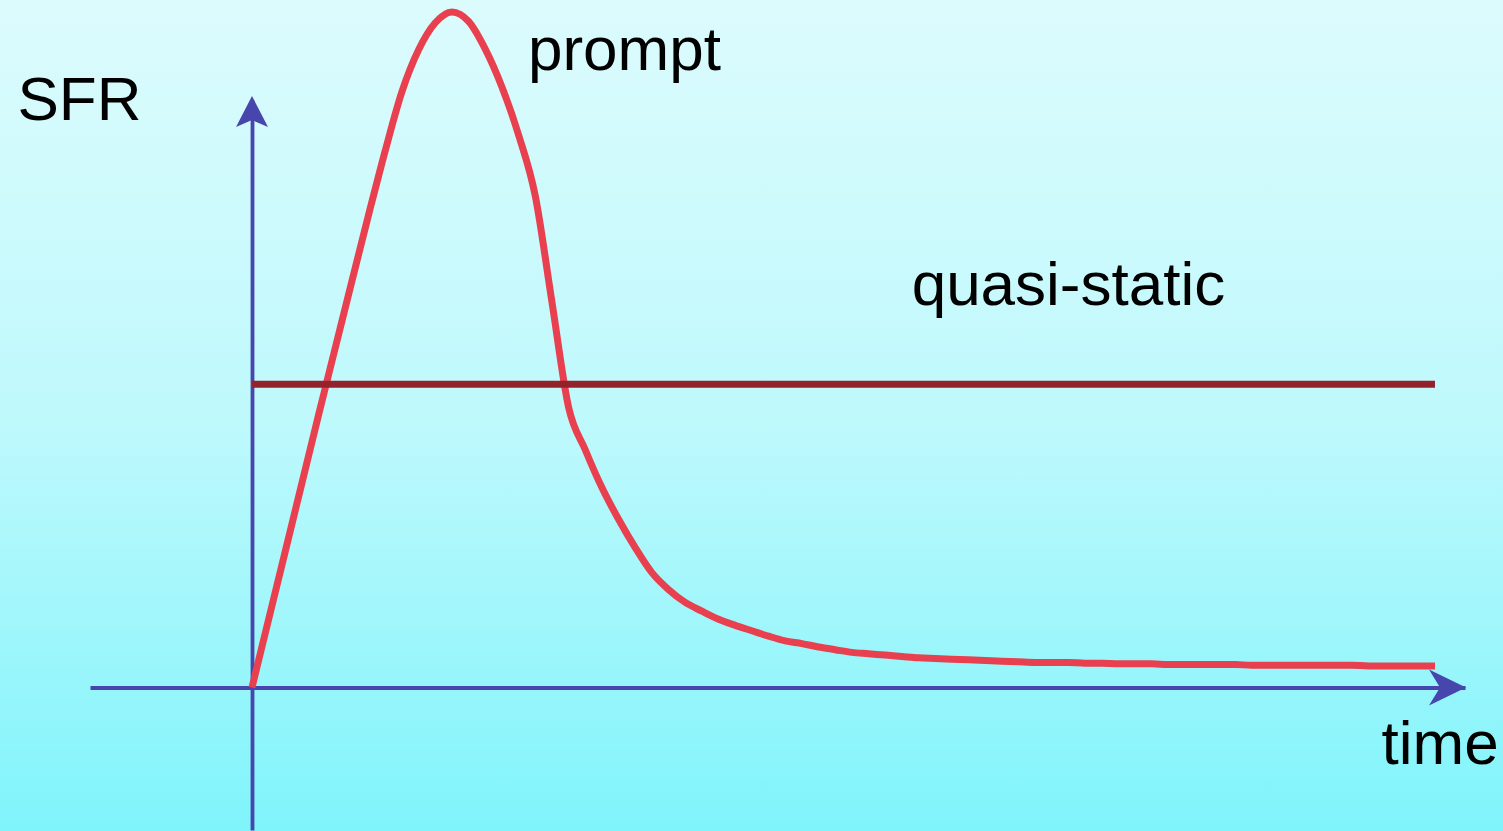  I want to click on y-axis-title: SFR, so click(79, 98).